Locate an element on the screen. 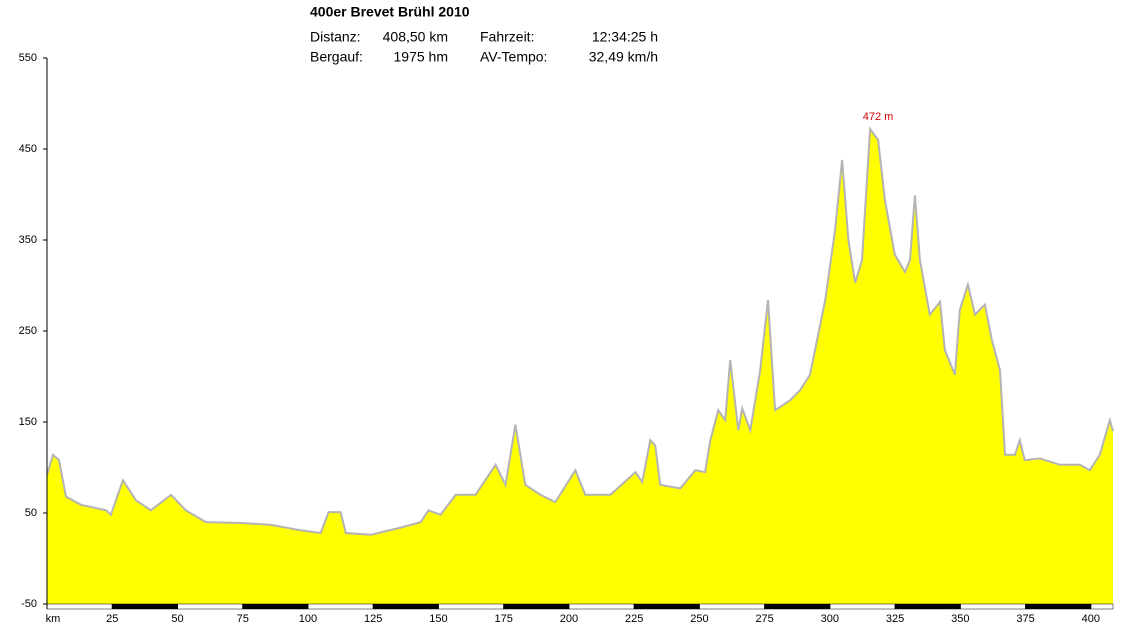 The image size is (1123, 626). y-tick-label: -50 is located at coordinates (29, 604).